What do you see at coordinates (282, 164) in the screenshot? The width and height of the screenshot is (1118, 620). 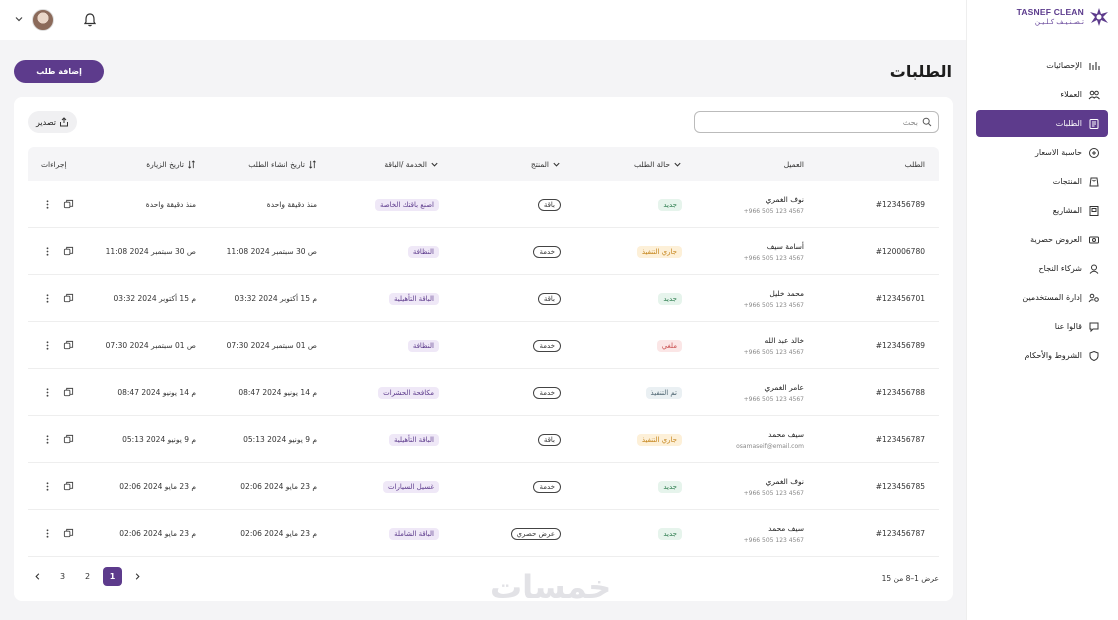 I see `col-created: تاريخ انشاء الطلب` at bounding box center [282, 164].